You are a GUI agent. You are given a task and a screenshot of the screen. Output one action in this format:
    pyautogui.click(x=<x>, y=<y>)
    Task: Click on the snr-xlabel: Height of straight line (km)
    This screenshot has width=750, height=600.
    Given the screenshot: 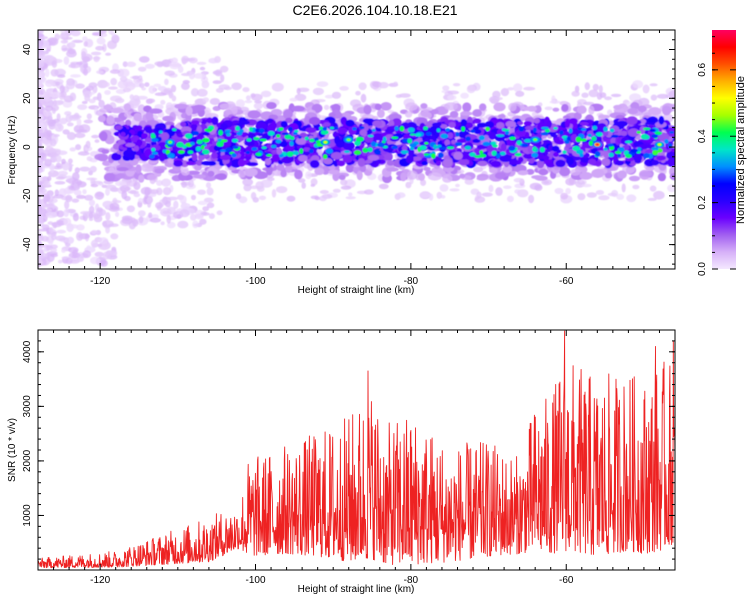 What is the action you would take?
    pyautogui.click(x=356, y=589)
    